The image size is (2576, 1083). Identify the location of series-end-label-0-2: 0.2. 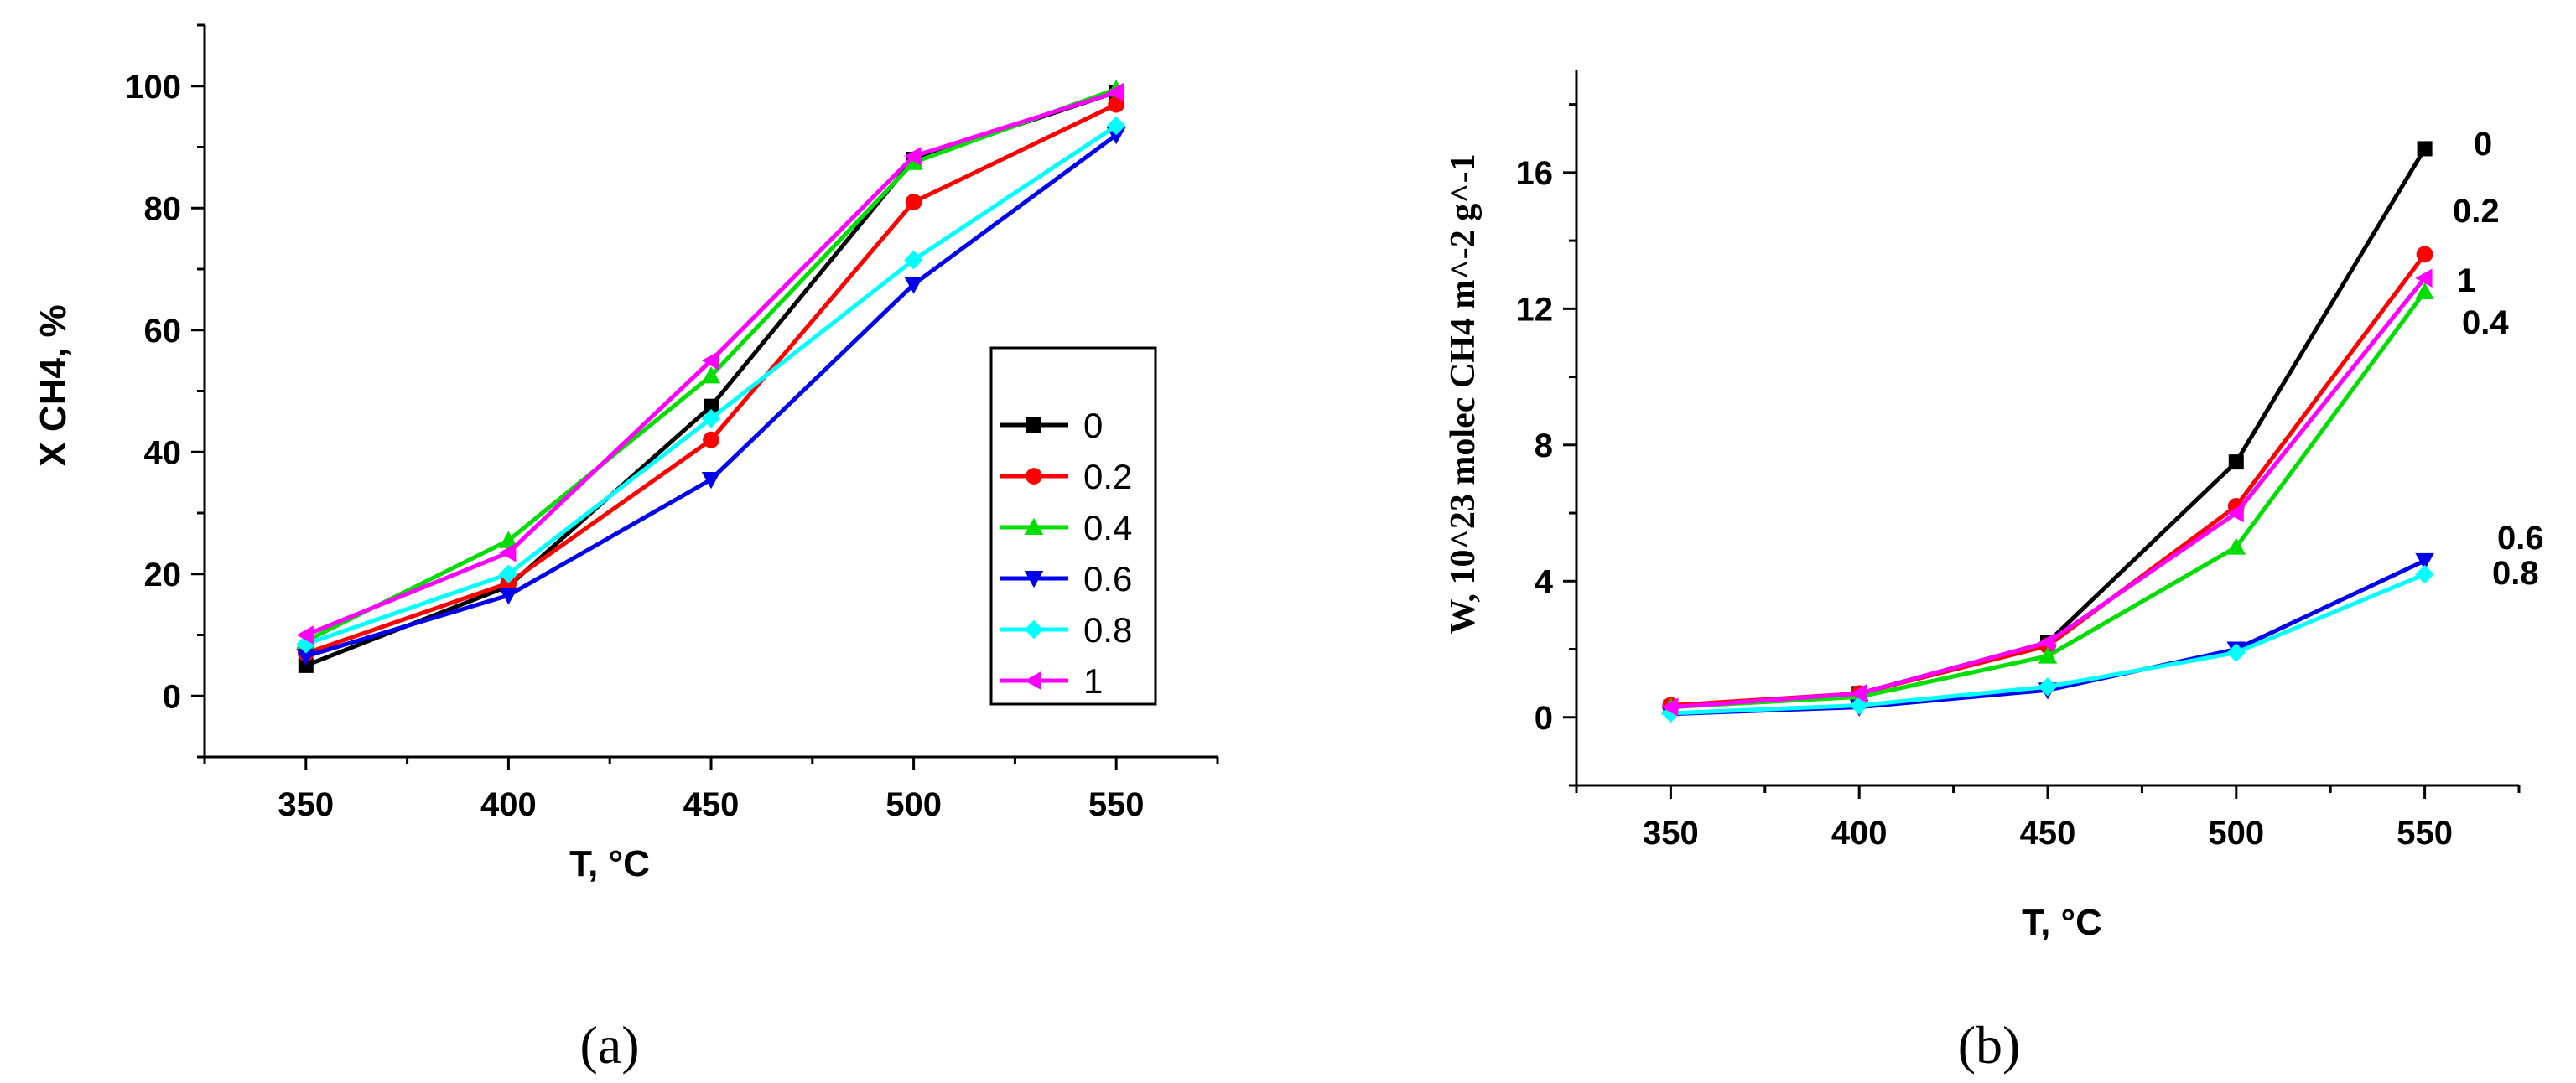
(2476, 211).